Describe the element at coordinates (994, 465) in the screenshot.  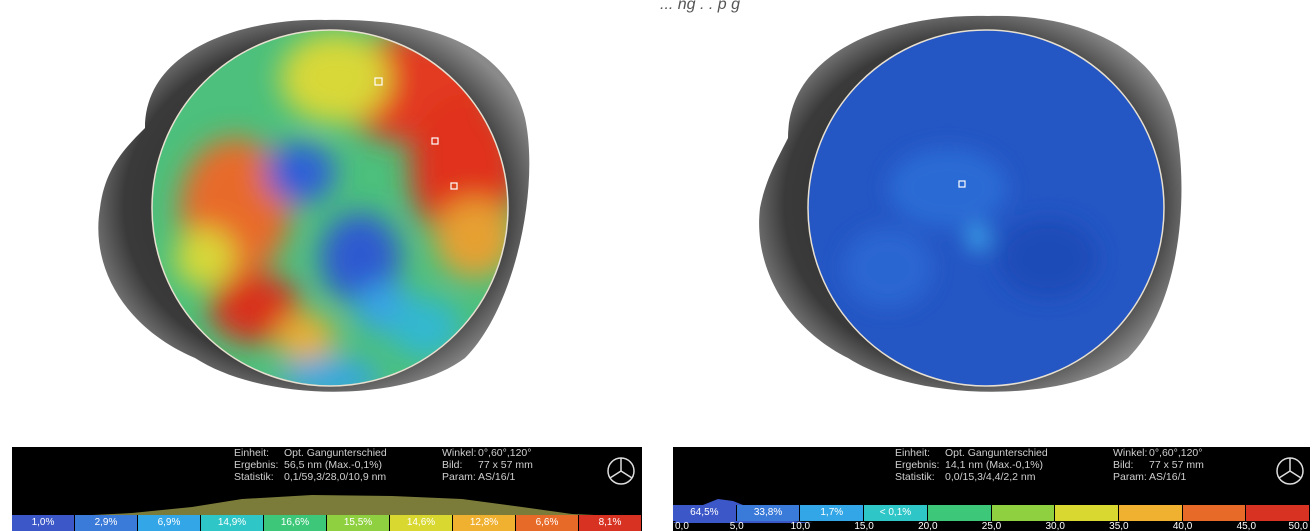
I see `ergebnis-value: 14,1 nm (Max.-0,1%)` at that location.